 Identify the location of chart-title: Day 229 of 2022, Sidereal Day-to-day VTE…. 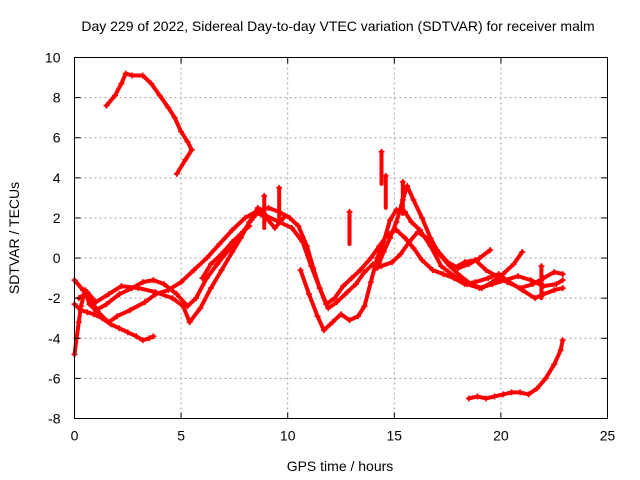
(337, 26).